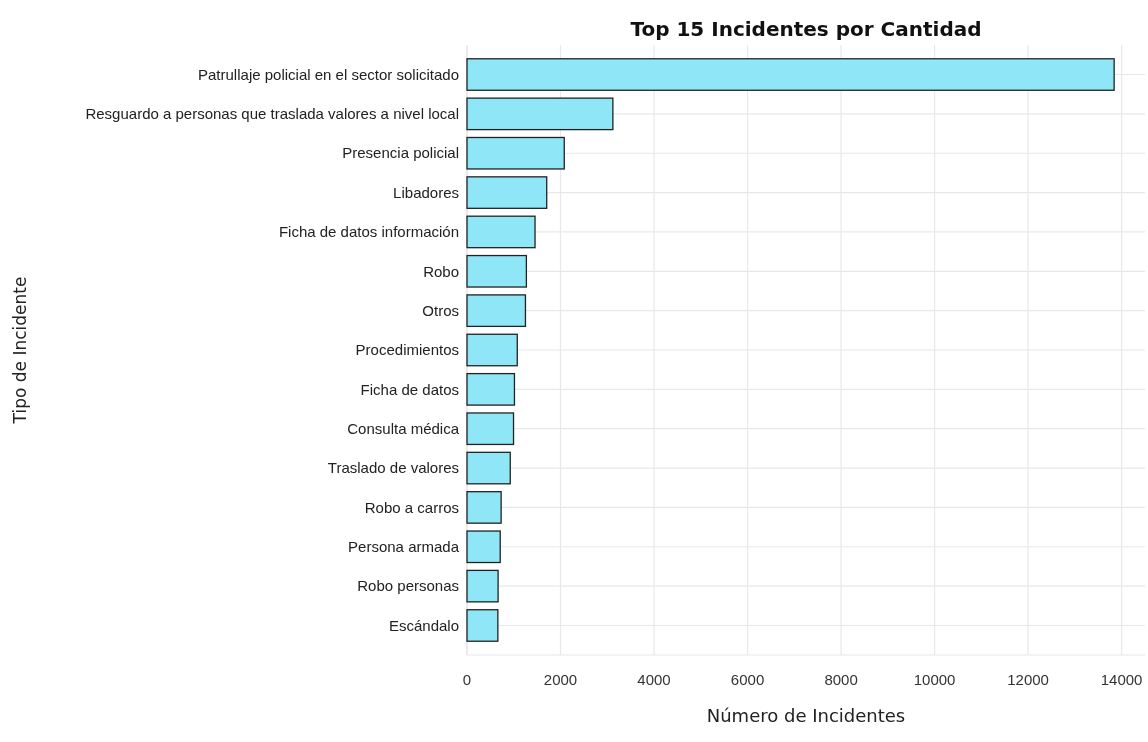 This screenshot has width=1148, height=742. I want to click on y-tick-label: Robo, so click(441, 271).